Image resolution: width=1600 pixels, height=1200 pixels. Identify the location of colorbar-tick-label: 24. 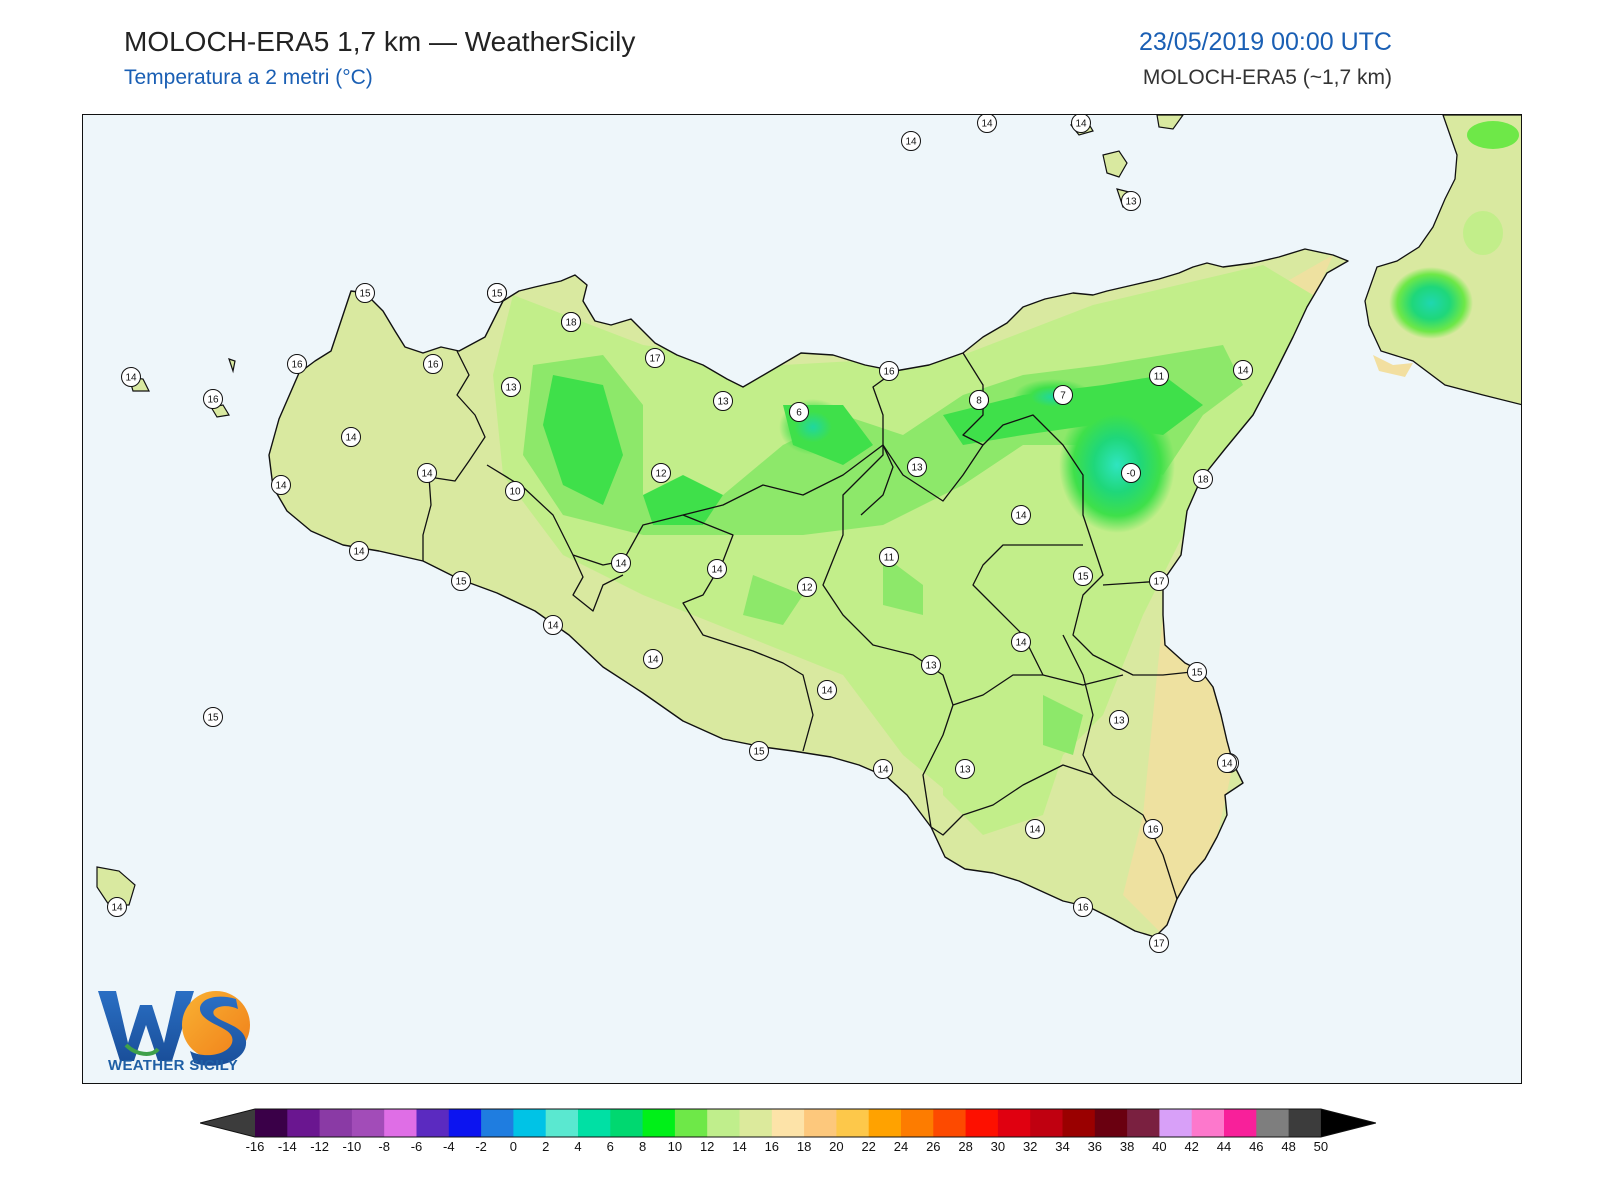
(901, 1146).